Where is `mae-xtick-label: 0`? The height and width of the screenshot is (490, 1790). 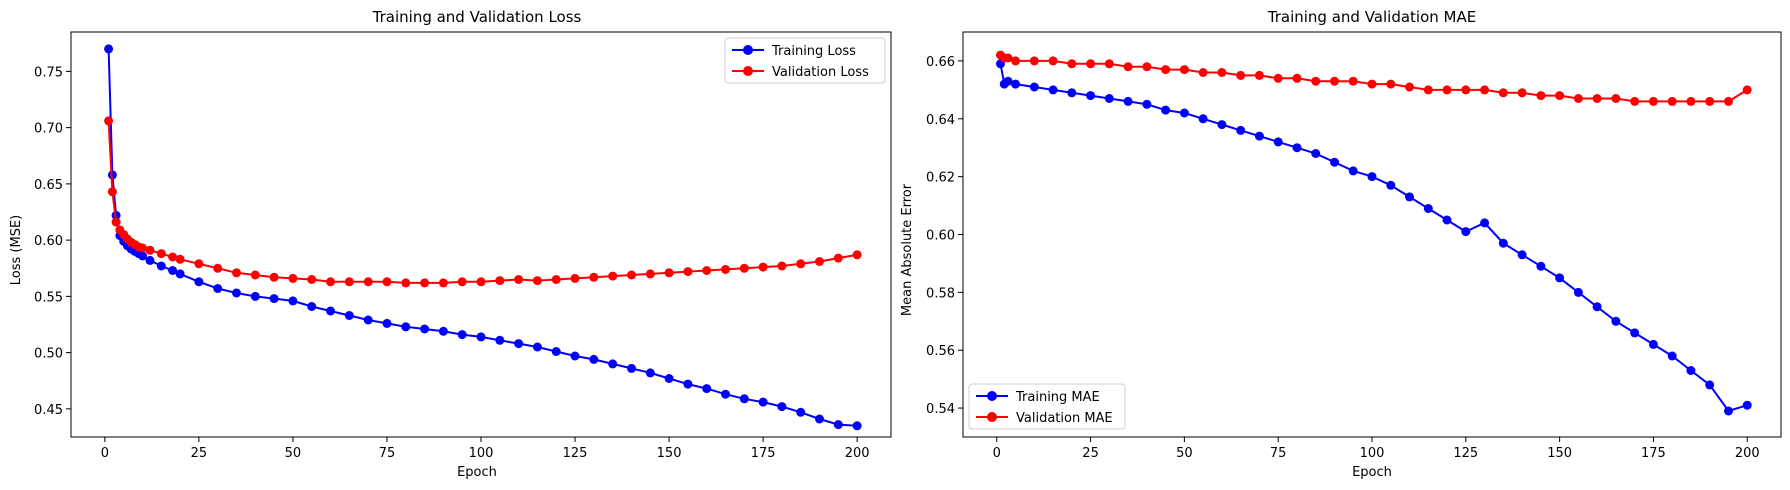
mae-xtick-label: 0 is located at coordinates (997, 453).